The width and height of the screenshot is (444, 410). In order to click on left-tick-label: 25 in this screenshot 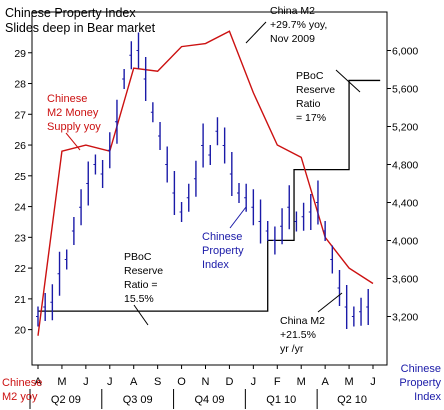, I will do `click(20, 177)`.